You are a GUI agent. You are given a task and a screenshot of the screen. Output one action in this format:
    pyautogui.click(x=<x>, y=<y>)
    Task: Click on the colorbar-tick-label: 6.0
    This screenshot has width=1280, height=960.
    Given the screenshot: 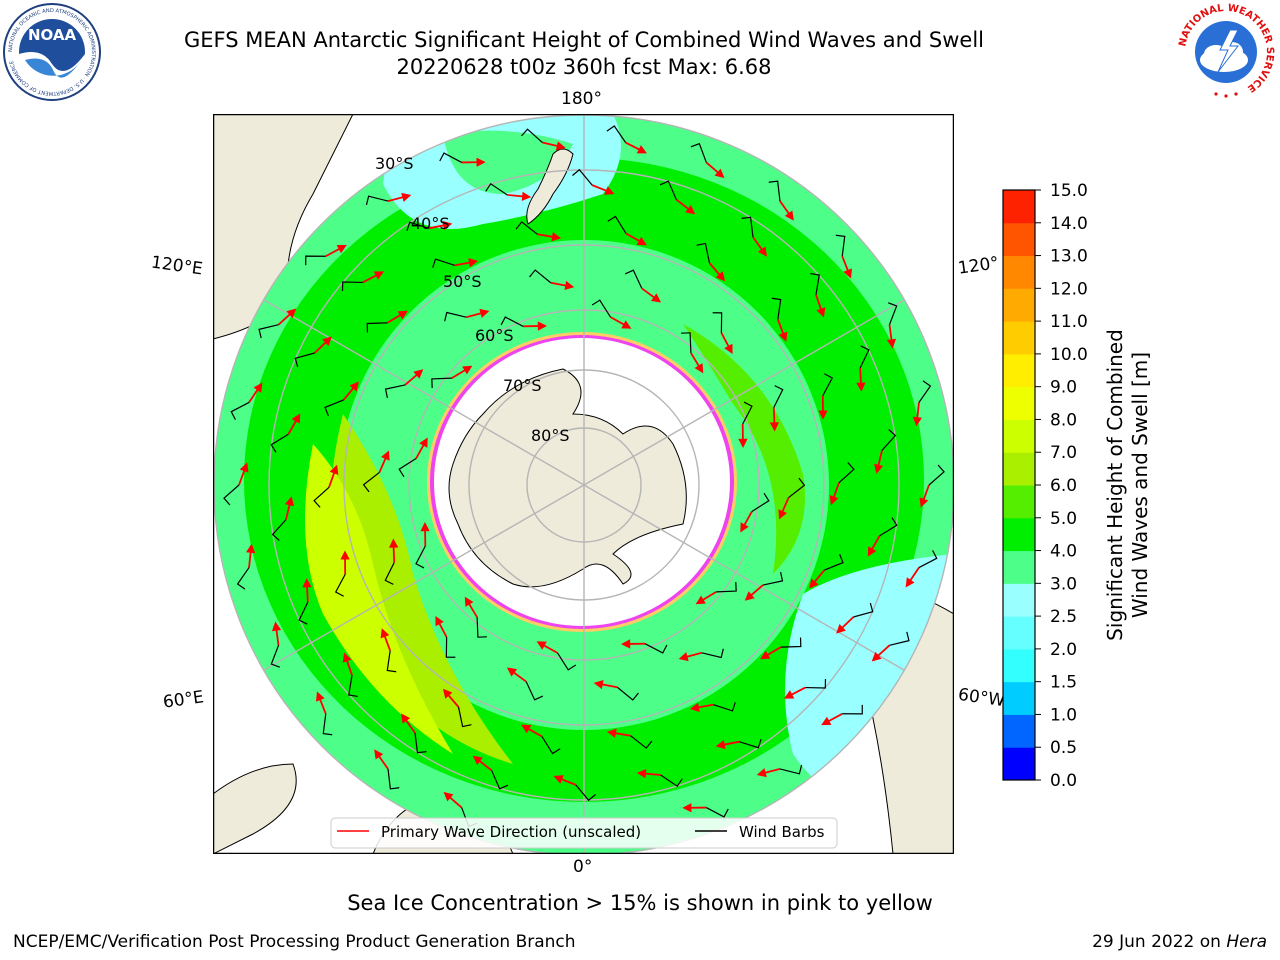 What is the action you would take?
    pyautogui.click(x=1063, y=486)
    